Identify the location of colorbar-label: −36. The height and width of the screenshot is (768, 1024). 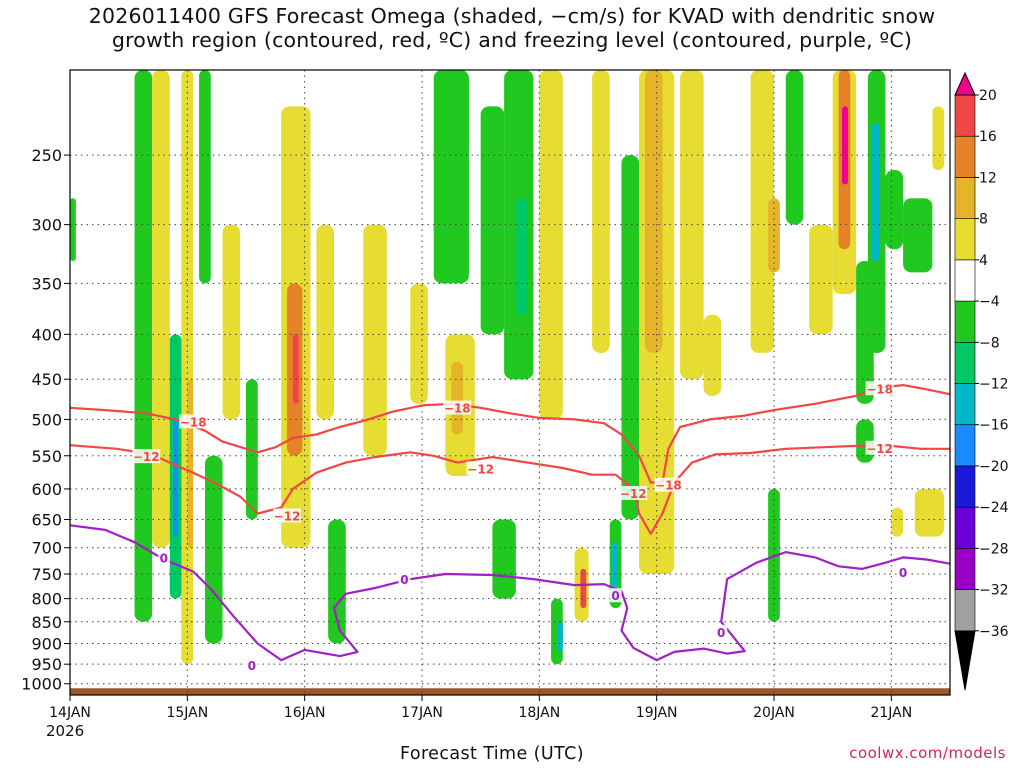
(994, 632).